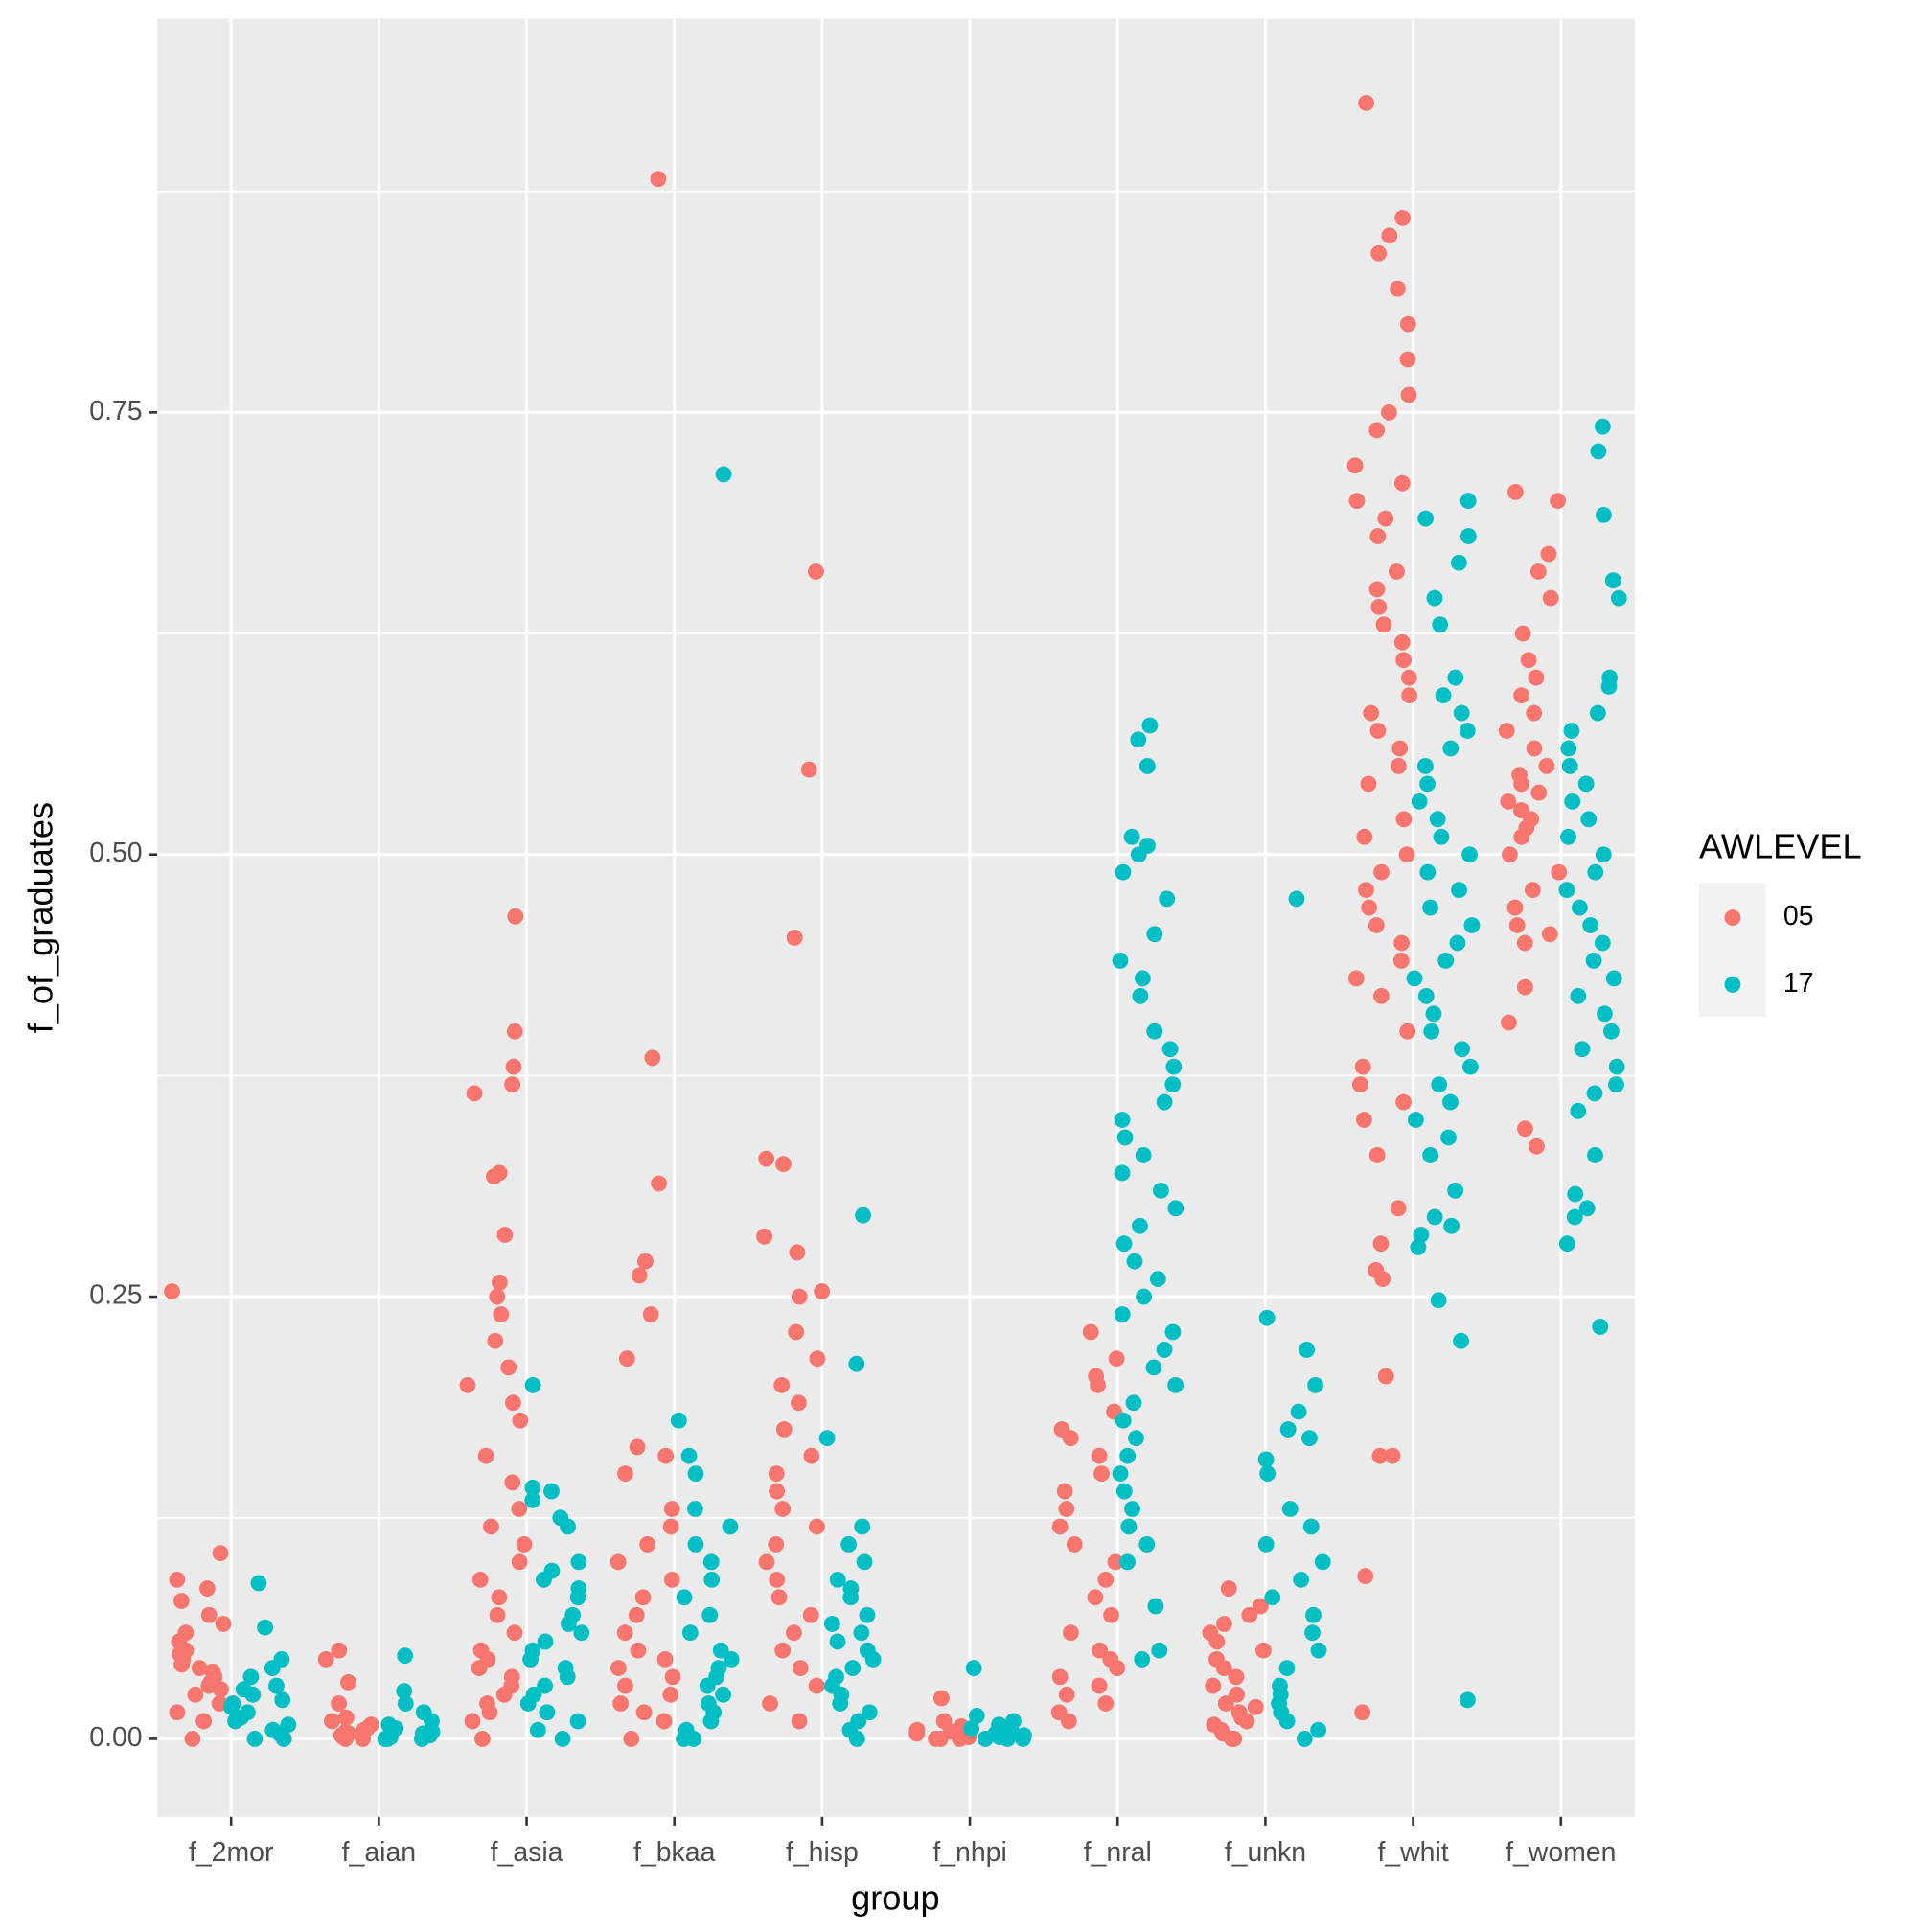  What do you see at coordinates (1798, 983) in the screenshot?
I see `legend-label: 17` at bounding box center [1798, 983].